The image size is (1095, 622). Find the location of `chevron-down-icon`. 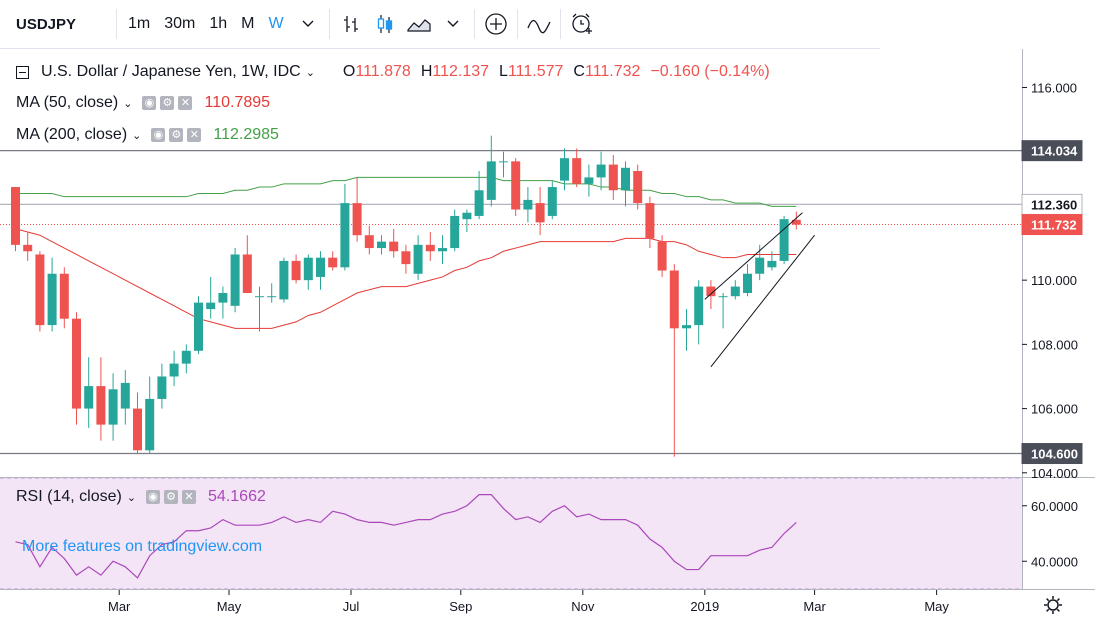

chevron-down-icon is located at coordinates (308, 23).